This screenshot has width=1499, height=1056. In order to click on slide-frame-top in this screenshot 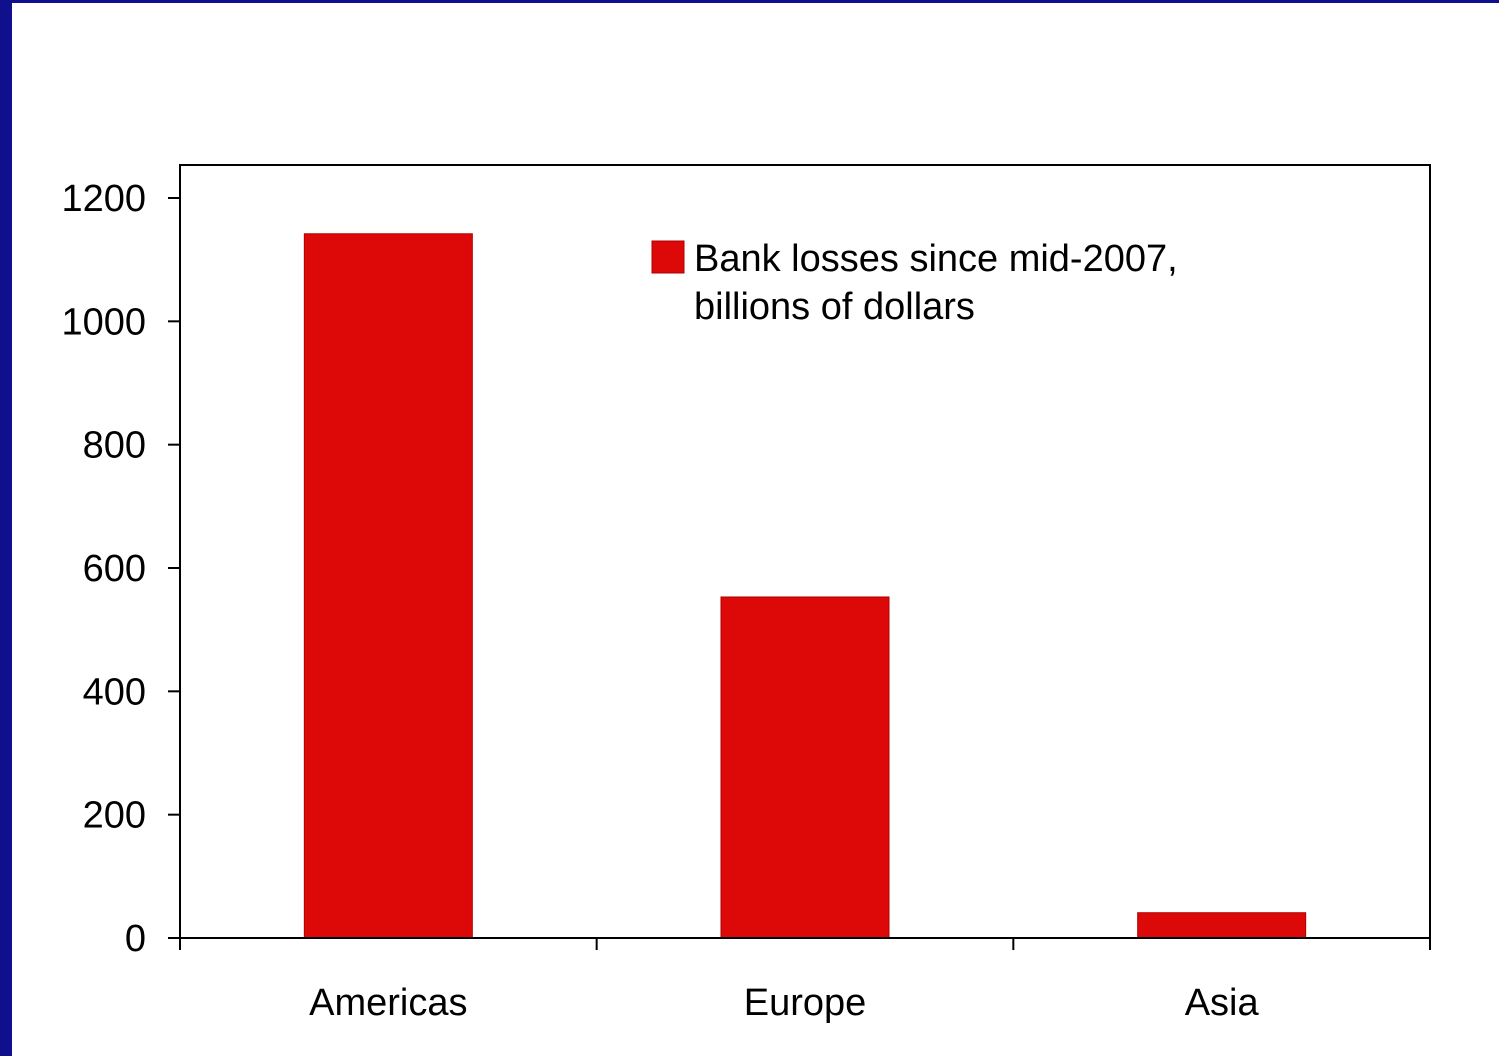, I will do `click(749, 1)`.